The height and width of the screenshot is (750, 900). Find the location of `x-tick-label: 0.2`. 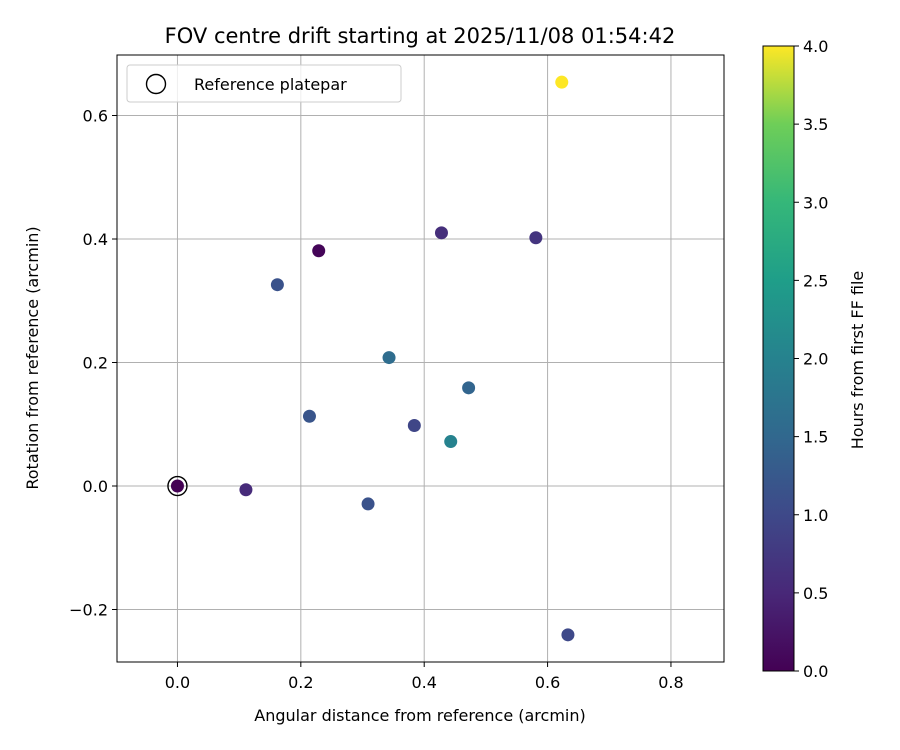

x-tick-label: 0.2 is located at coordinates (300, 682).